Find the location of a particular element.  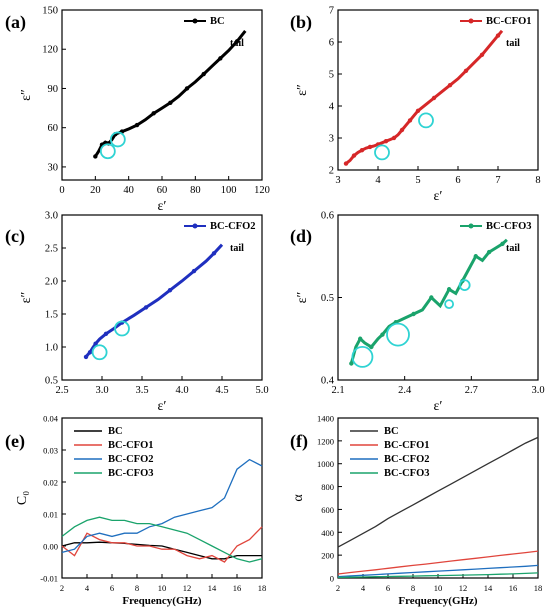

legend-label: BC-CFO3 is located at coordinates (509, 226).